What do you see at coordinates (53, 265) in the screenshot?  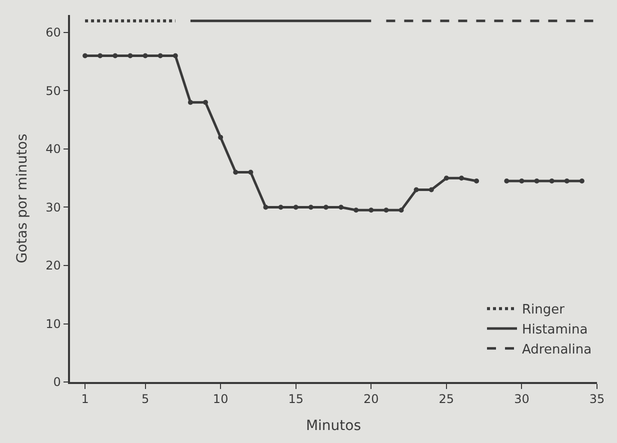 I see `y-tick-label: 20` at bounding box center [53, 265].